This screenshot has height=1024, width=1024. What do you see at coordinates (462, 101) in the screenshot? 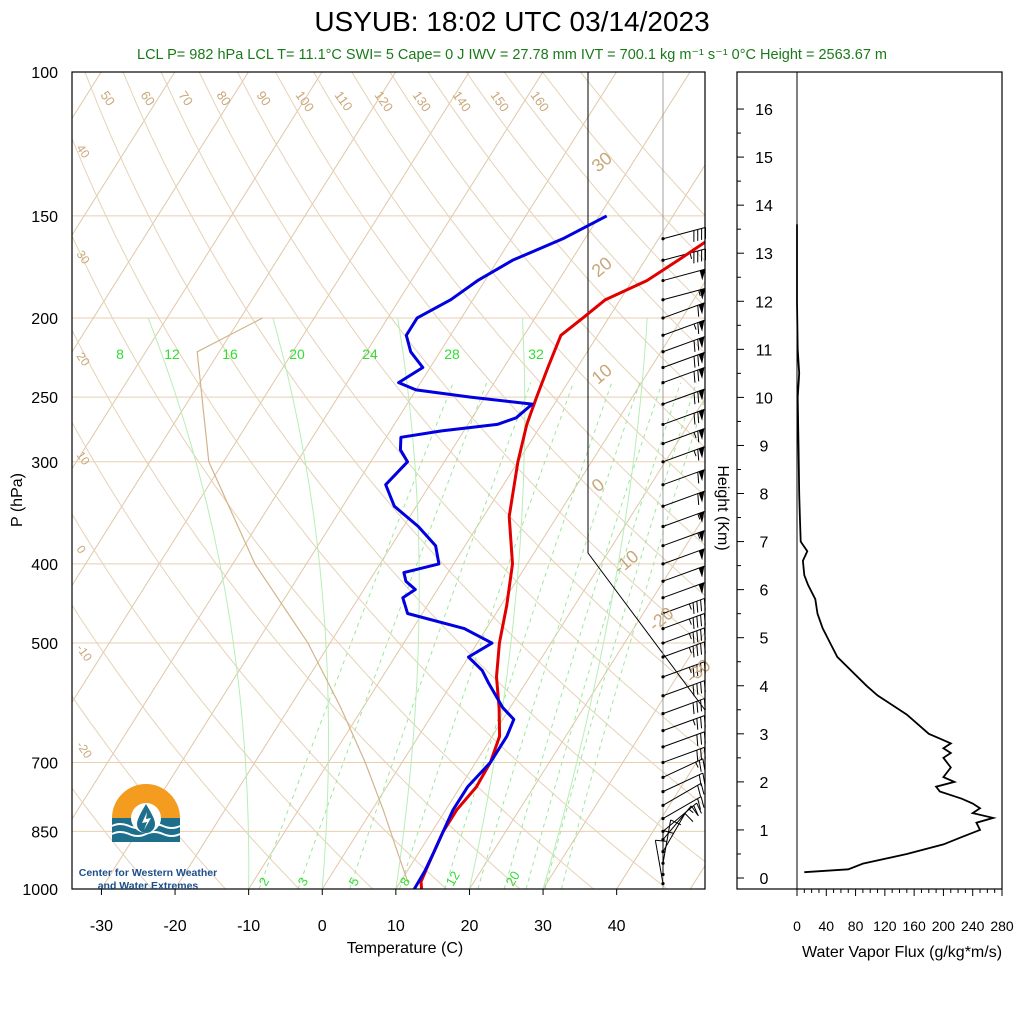
I see `theta-label: 140` at bounding box center [462, 101].